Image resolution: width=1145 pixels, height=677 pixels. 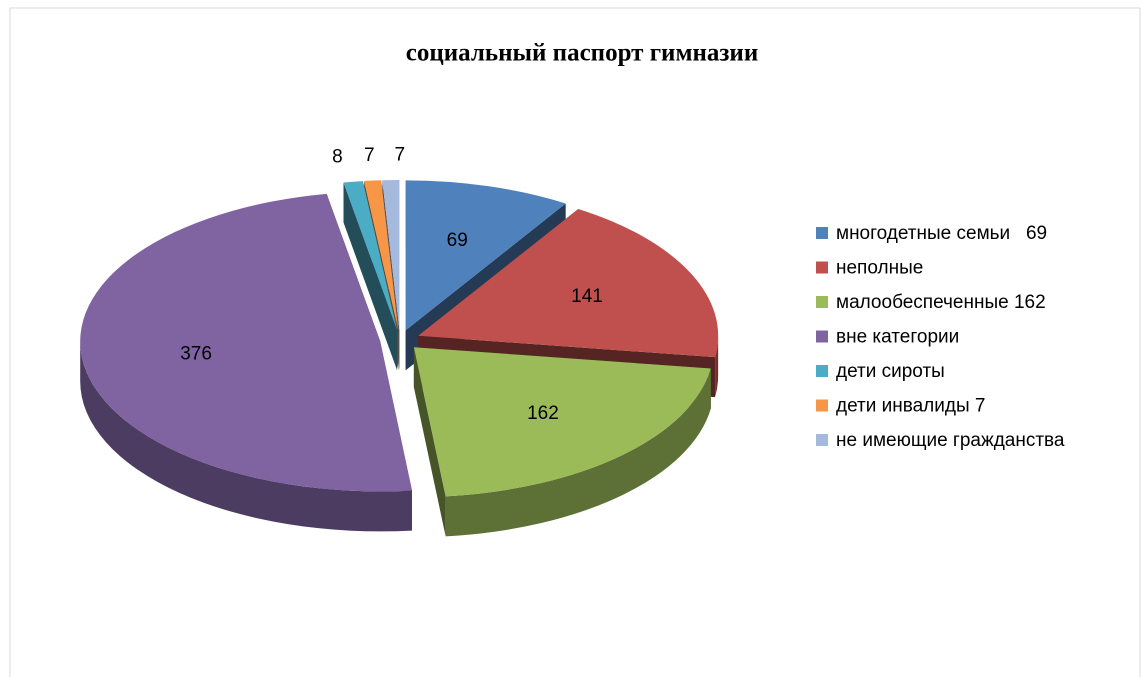 I want to click on chart-title: социальный паспорт гимназии, so click(x=582, y=53).